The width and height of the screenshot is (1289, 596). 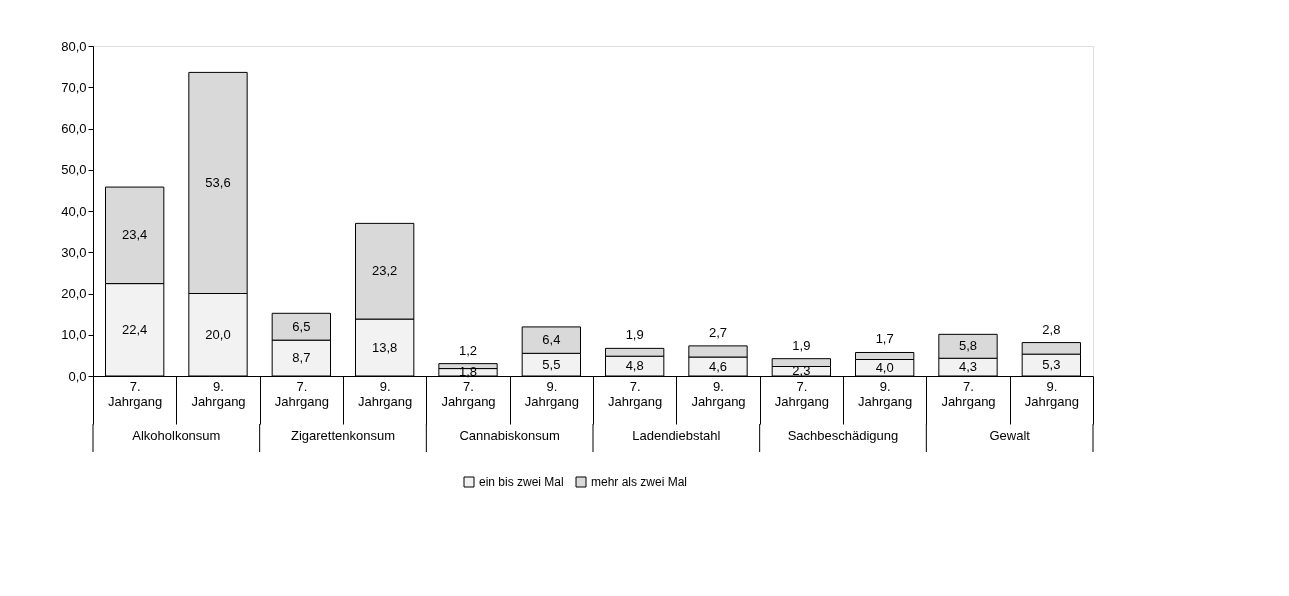 What do you see at coordinates (1010, 435) in the screenshot?
I see `text: Gewalt` at bounding box center [1010, 435].